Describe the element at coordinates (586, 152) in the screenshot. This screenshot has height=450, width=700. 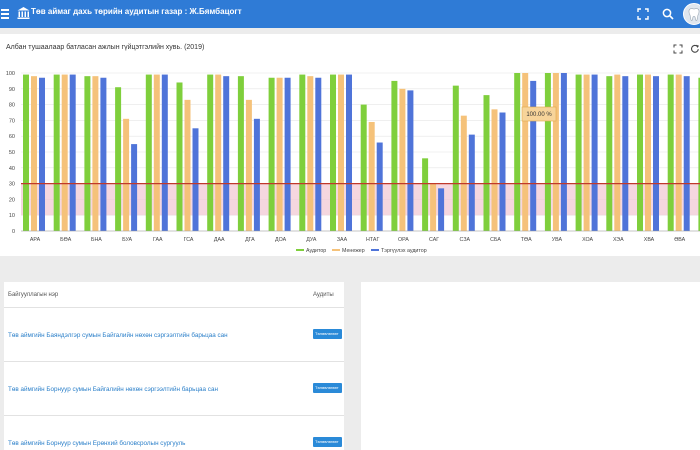
I see `bar-ХОА-1` at that location.